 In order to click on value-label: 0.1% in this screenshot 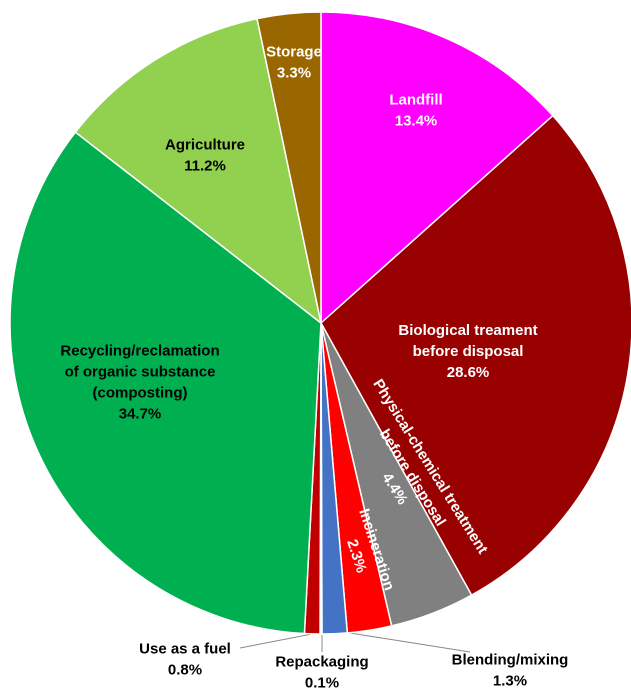, I will do `click(322, 682)`.